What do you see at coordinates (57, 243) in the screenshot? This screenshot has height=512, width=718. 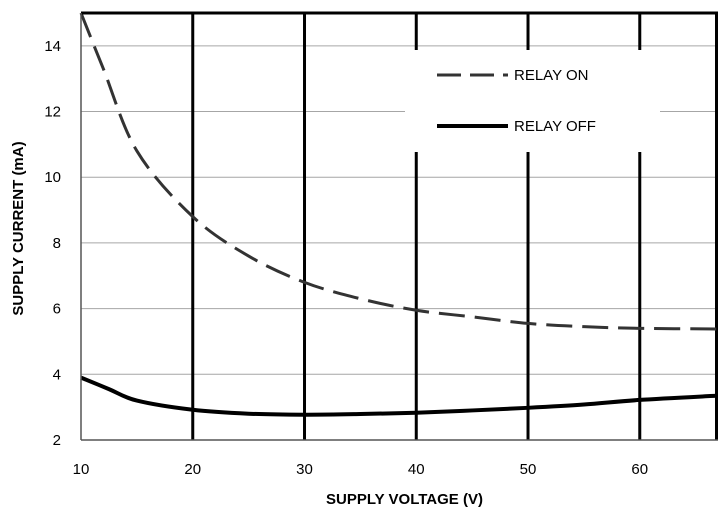 I see `y-tick-label-8: 8` at bounding box center [57, 243].